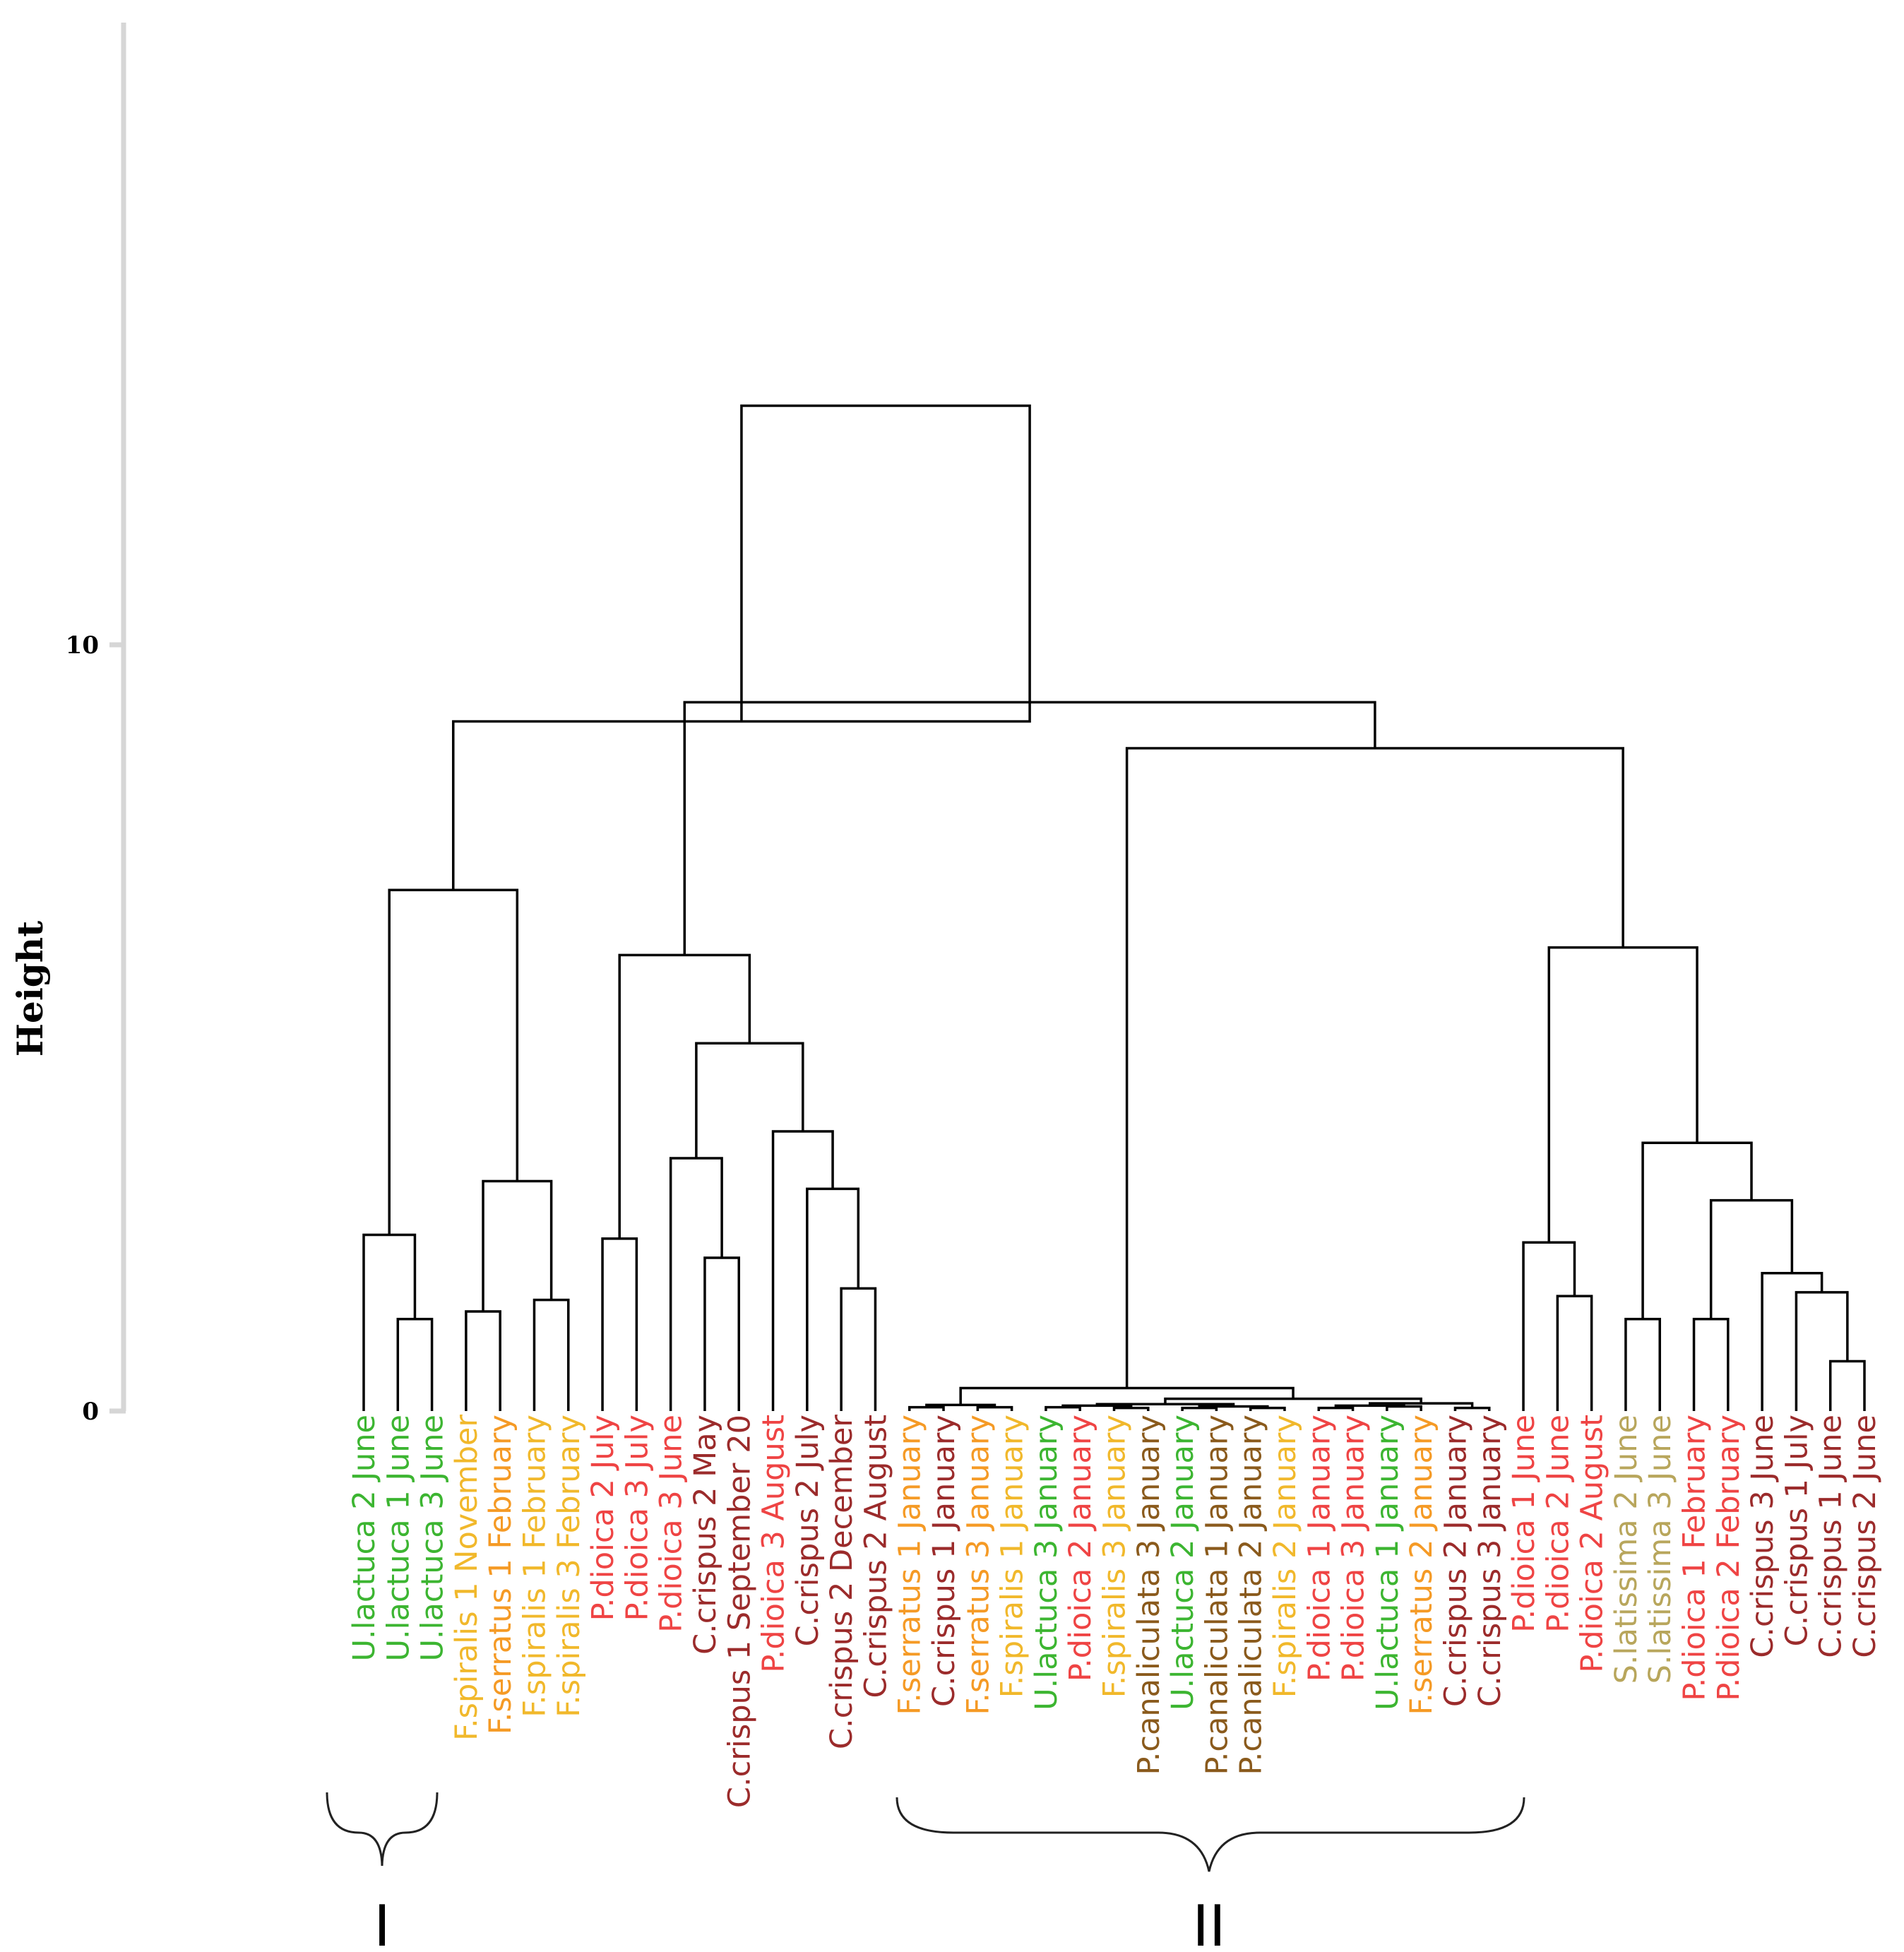 The image size is (1904, 1952). What do you see at coordinates (1524, 1524) in the screenshot?
I see `leaf-label: P.dioica 1 June` at bounding box center [1524, 1524].